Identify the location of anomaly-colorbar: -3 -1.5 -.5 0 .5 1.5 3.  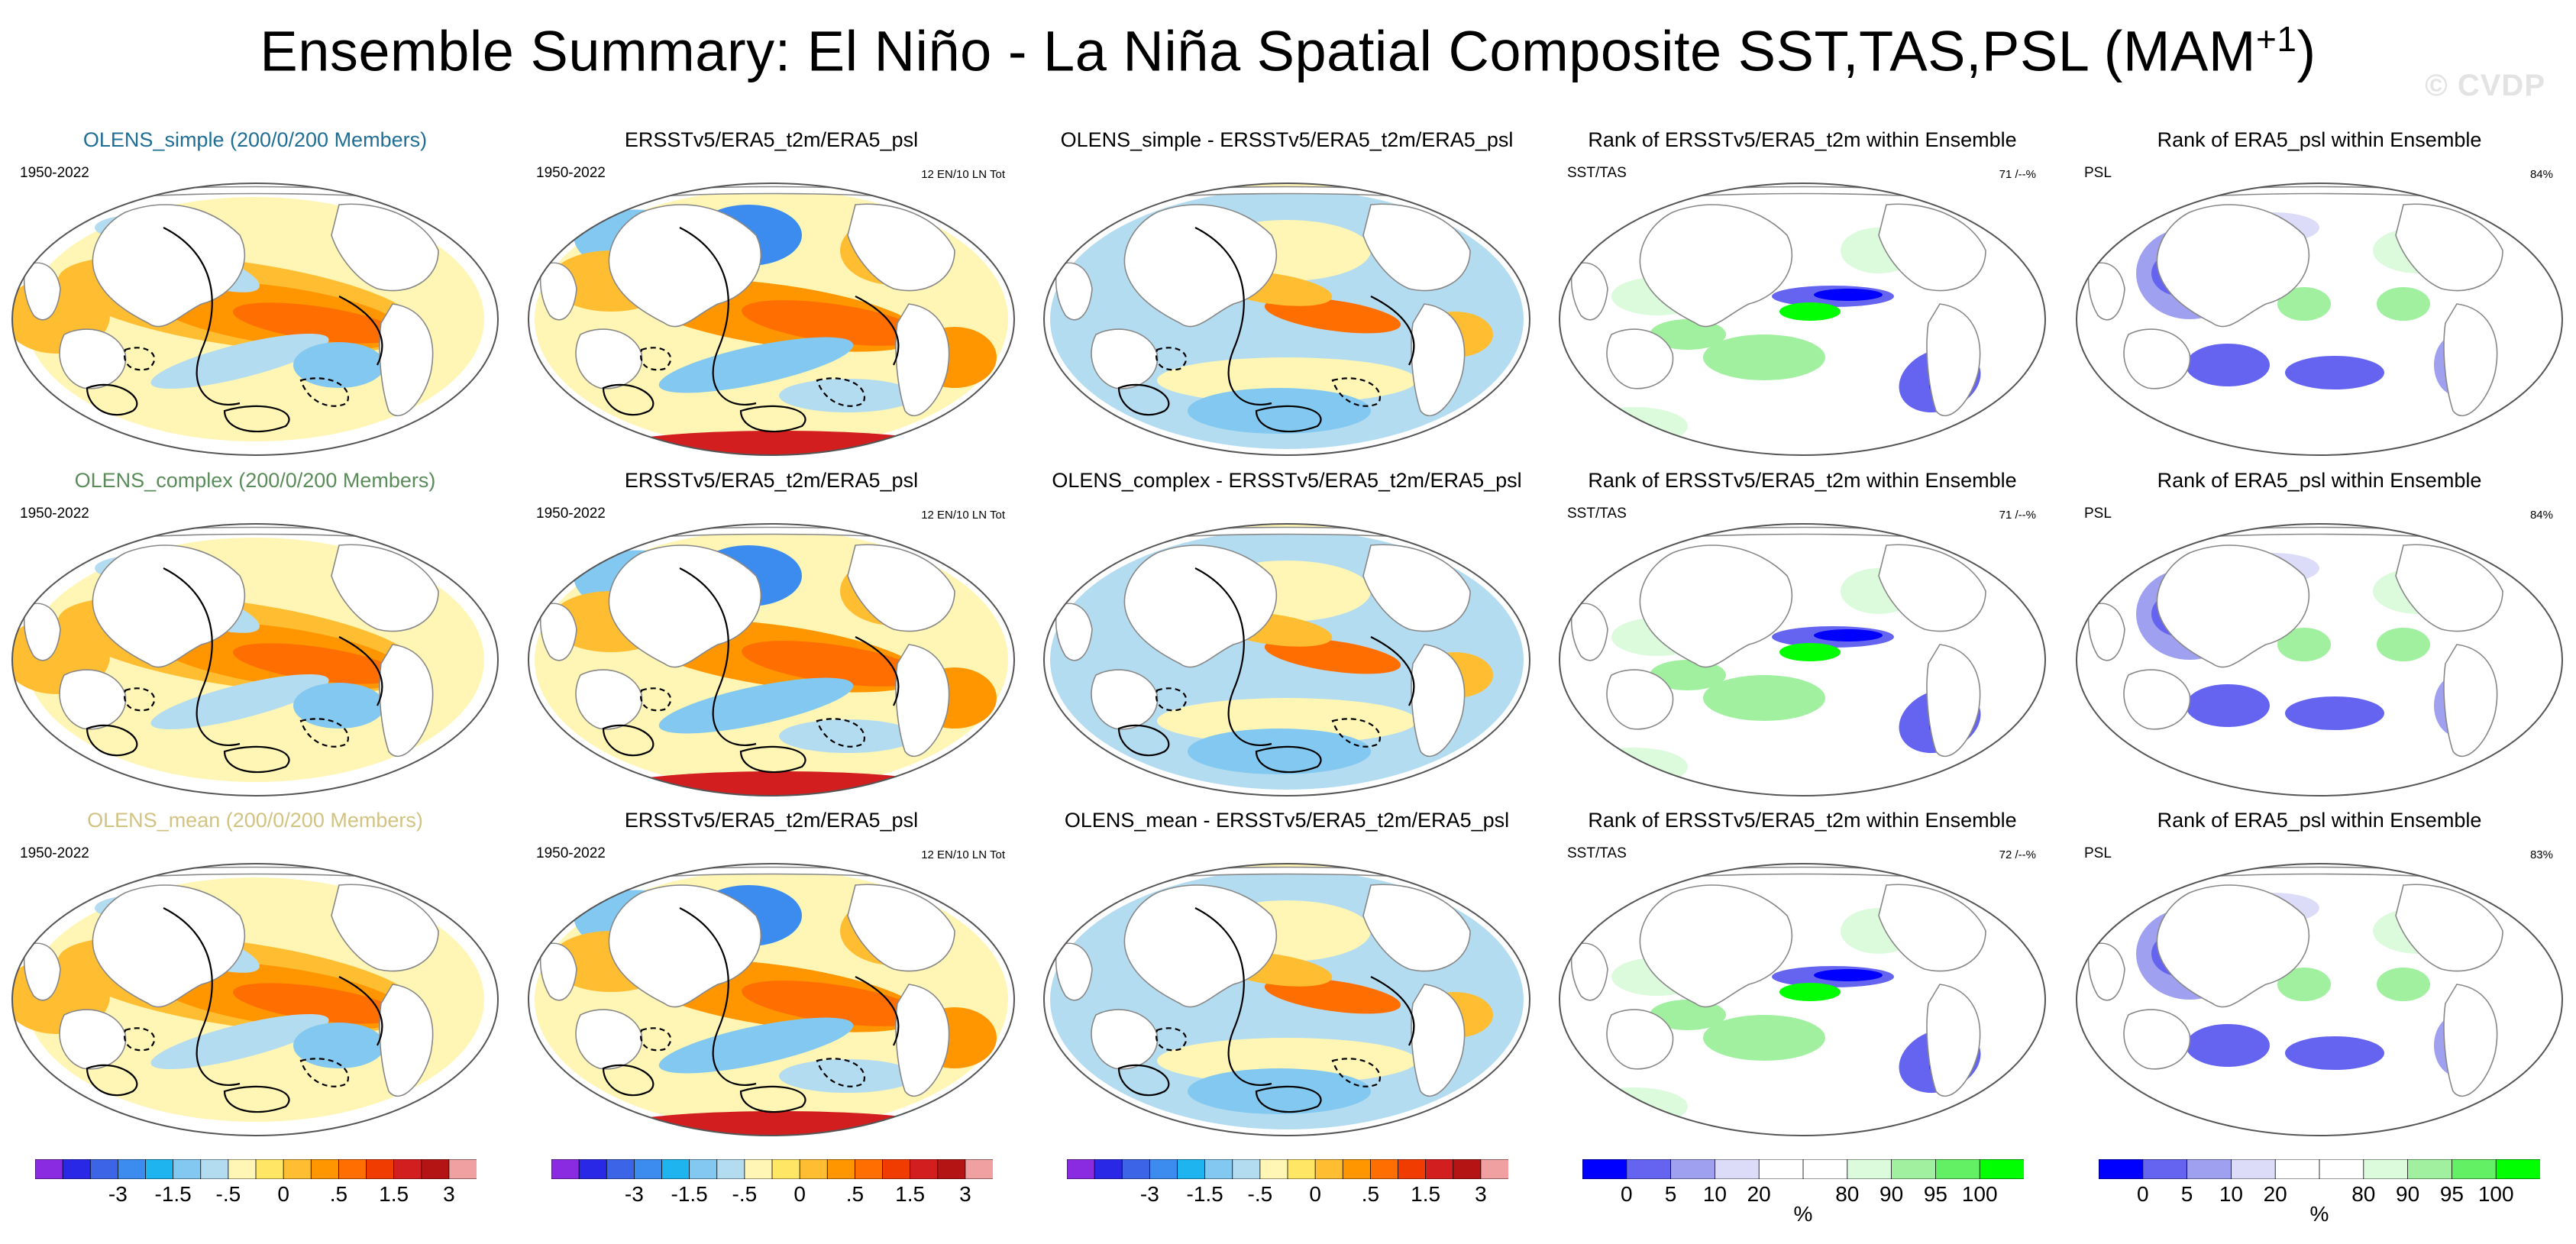
(264, 1189).